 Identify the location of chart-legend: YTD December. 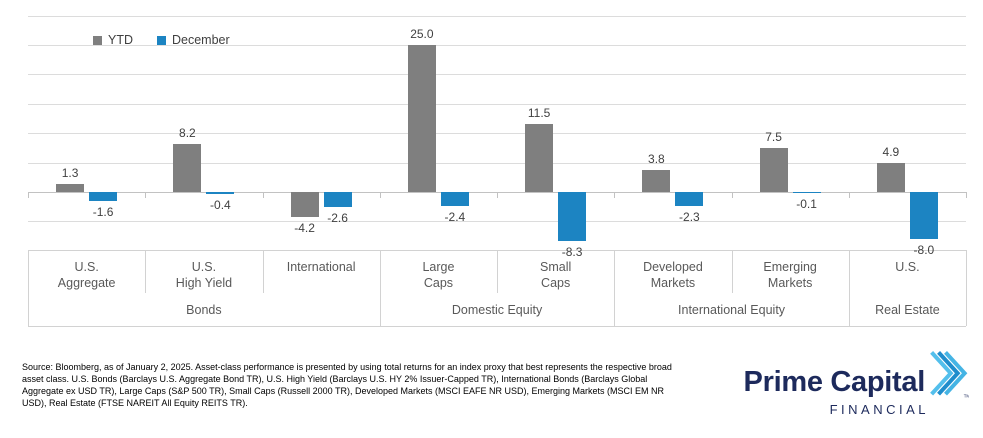
(173, 40).